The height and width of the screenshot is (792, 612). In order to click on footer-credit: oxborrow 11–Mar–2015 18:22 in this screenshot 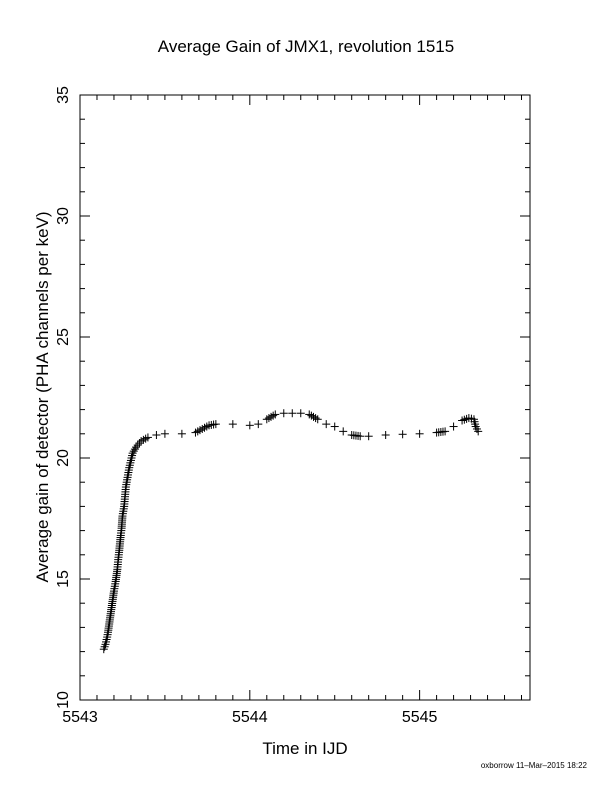, I will do `click(534, 765)`.